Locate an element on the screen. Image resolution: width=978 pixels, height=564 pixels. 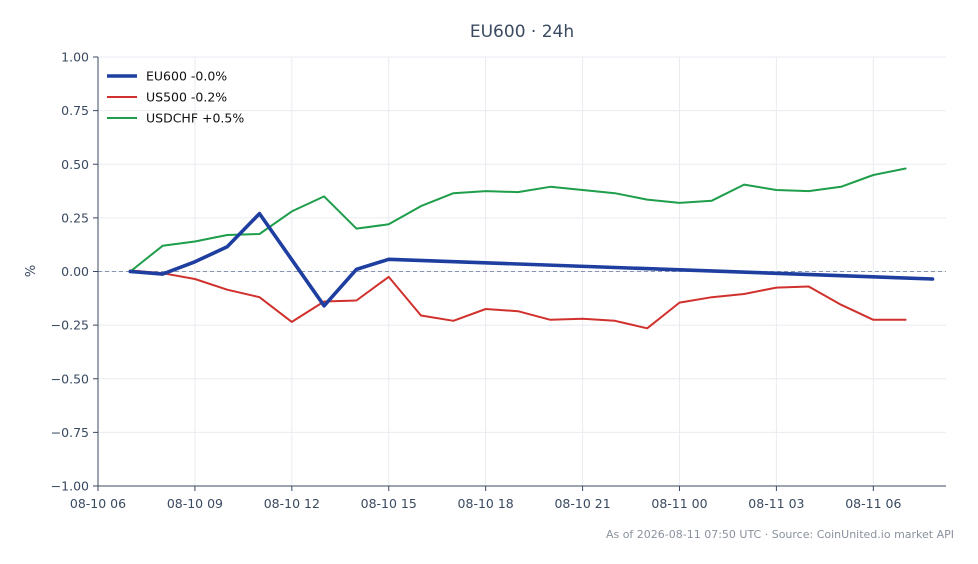
legend-label: EU600 -0.0% is located at coordinates (186, 76).